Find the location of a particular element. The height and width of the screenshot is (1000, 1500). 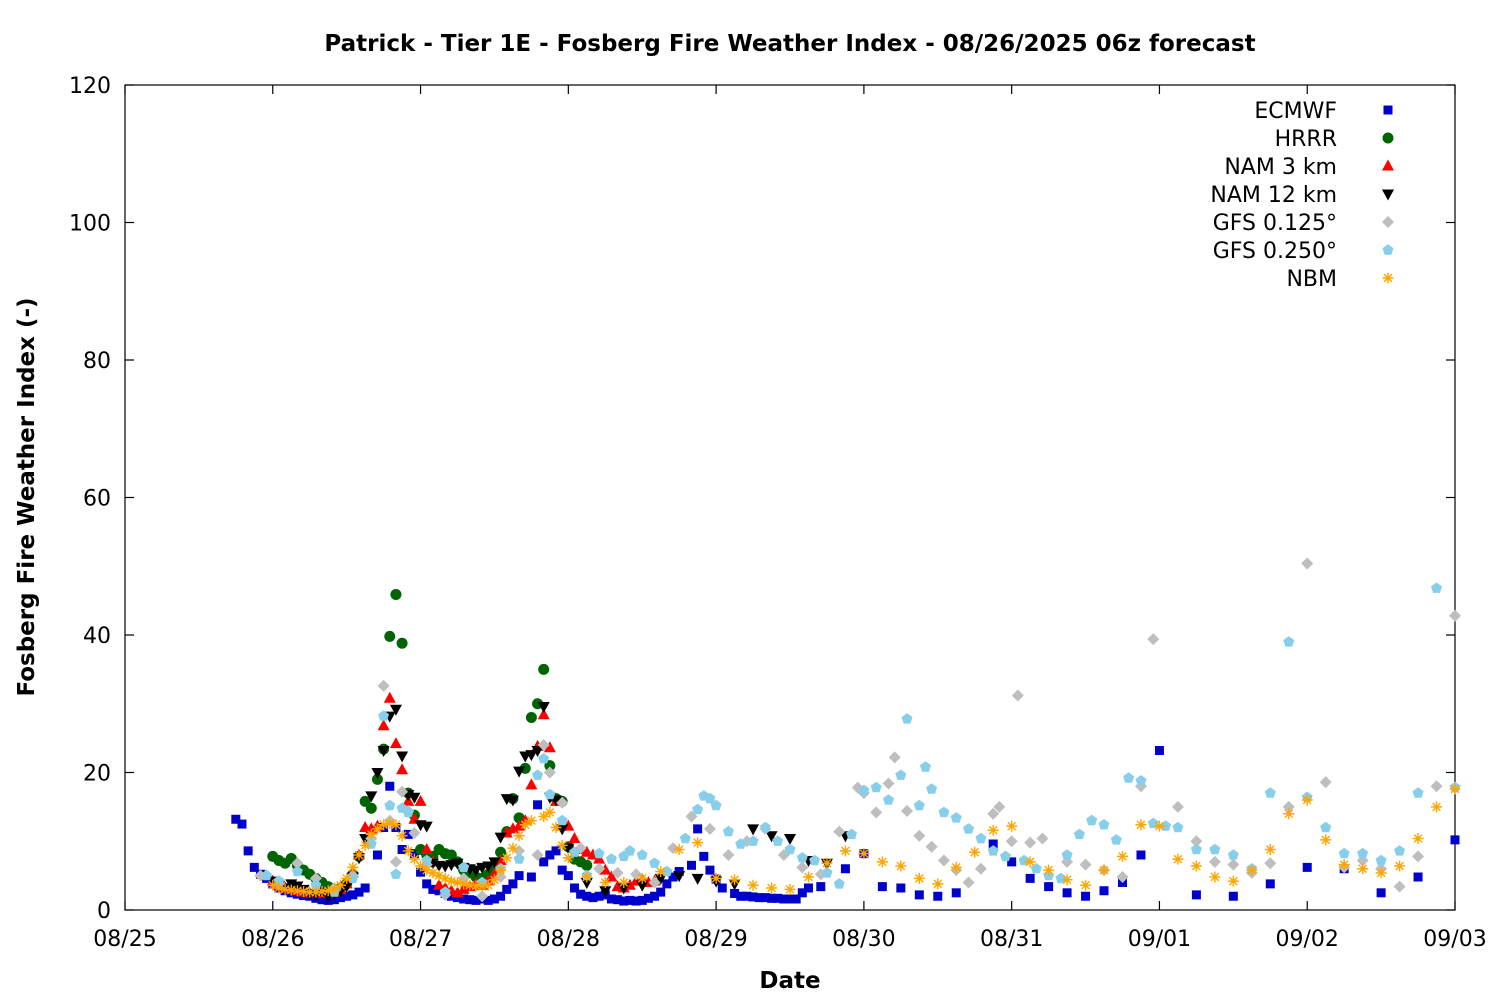

series-square is located at coordinates (845, 826).